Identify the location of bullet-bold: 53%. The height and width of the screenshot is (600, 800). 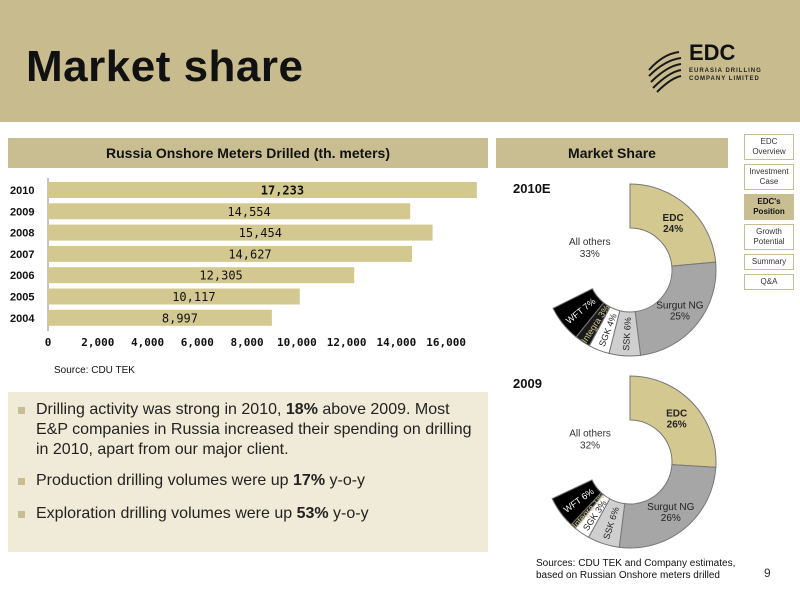
(312, 513).